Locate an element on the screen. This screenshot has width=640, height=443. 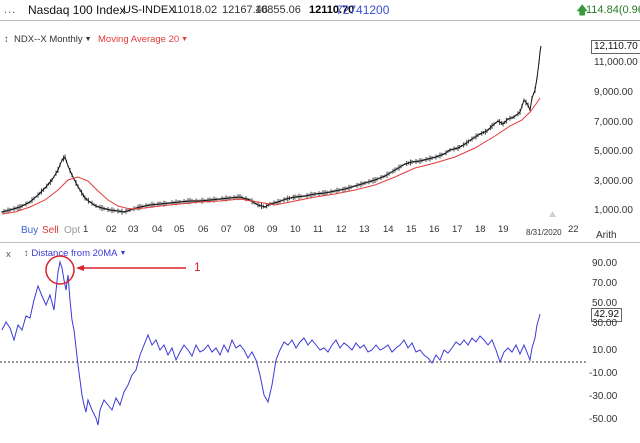
sell-button: Sell is located at coordinates (50, 230).